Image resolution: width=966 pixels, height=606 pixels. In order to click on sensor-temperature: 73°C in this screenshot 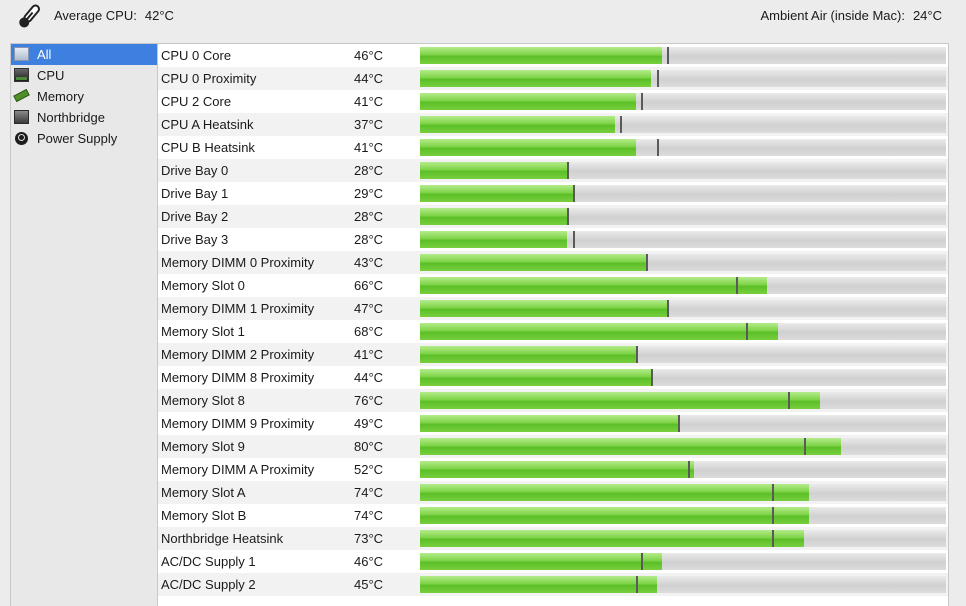, I will do `click(369, 538)`.